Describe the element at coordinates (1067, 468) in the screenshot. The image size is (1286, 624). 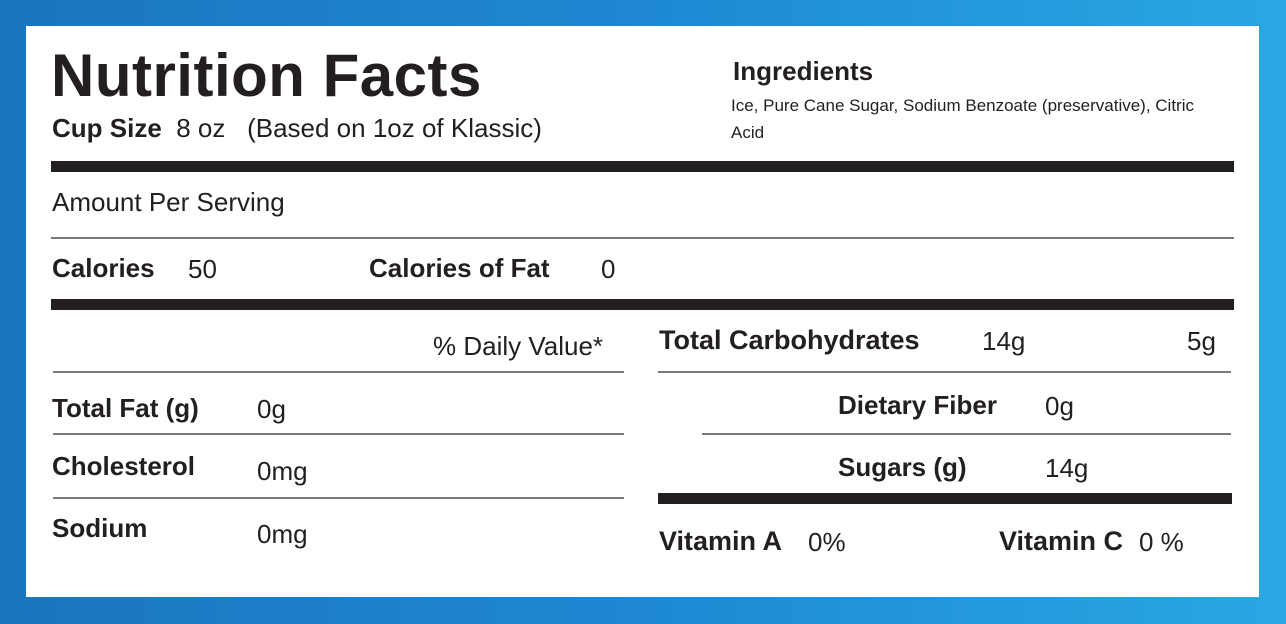
I see `sugars-value: 14g` at that location.